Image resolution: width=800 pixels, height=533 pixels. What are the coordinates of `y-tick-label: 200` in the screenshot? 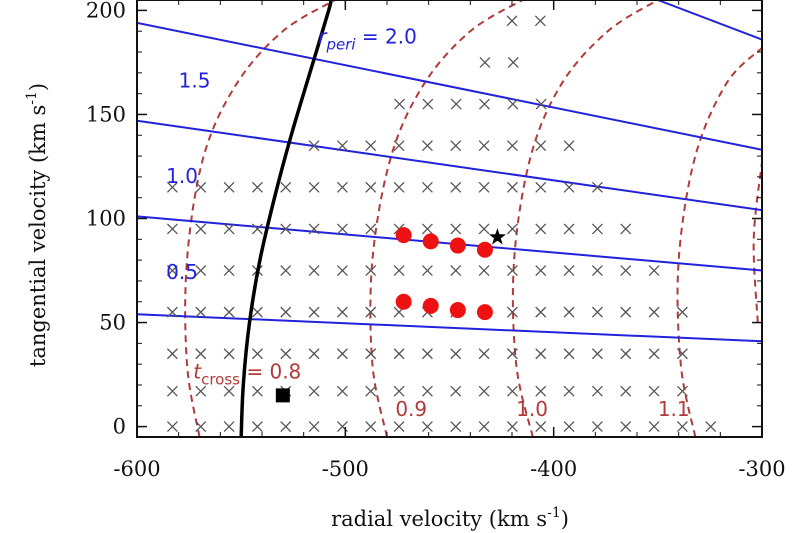 It's located at (106, 11).